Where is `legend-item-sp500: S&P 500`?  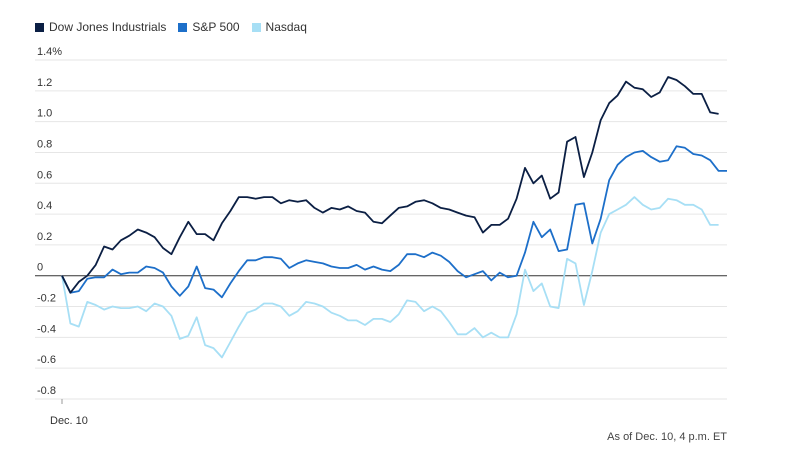
legend-item-sp500: S&P 500 is located at coordinates (209, 27).